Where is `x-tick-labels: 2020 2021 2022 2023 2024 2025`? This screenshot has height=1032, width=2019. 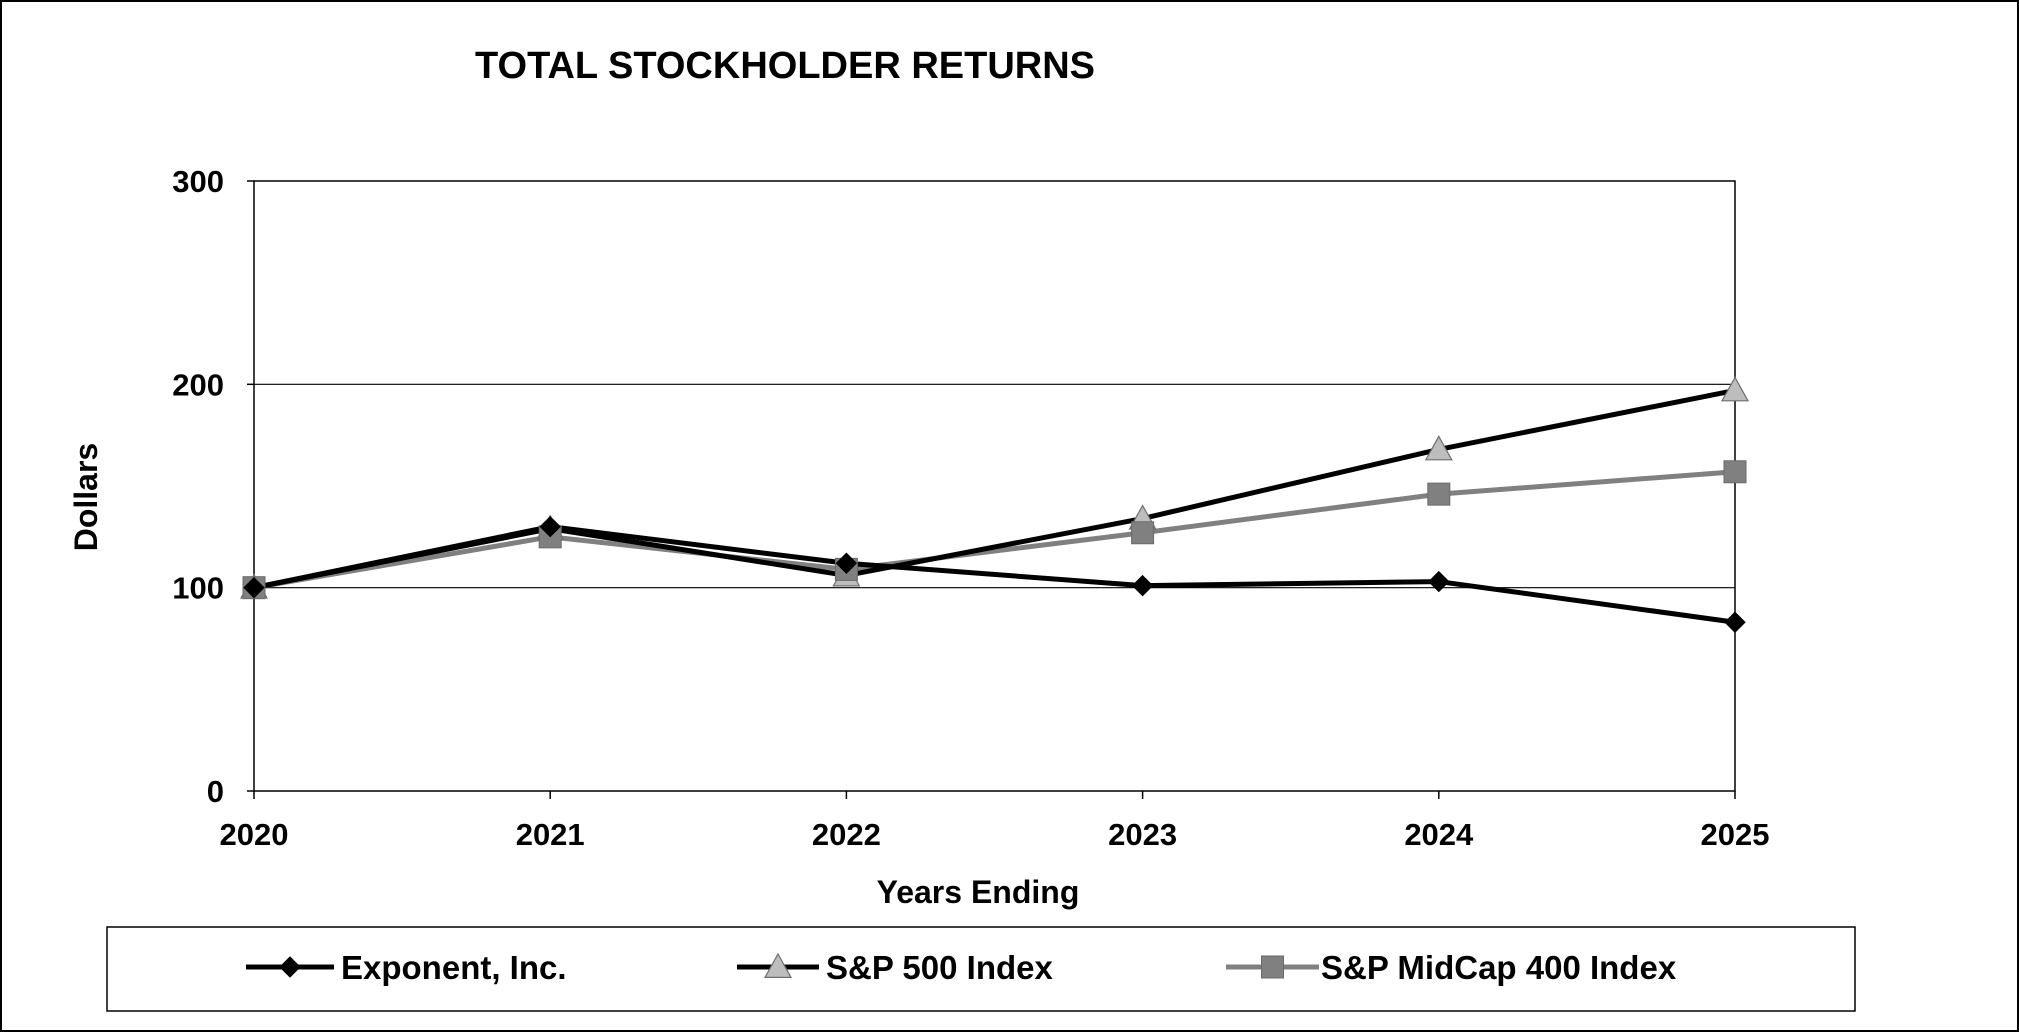 x-tick-labels: 2020 2021 2022 2023 2024 2025 is located at coordinates (995, 834).